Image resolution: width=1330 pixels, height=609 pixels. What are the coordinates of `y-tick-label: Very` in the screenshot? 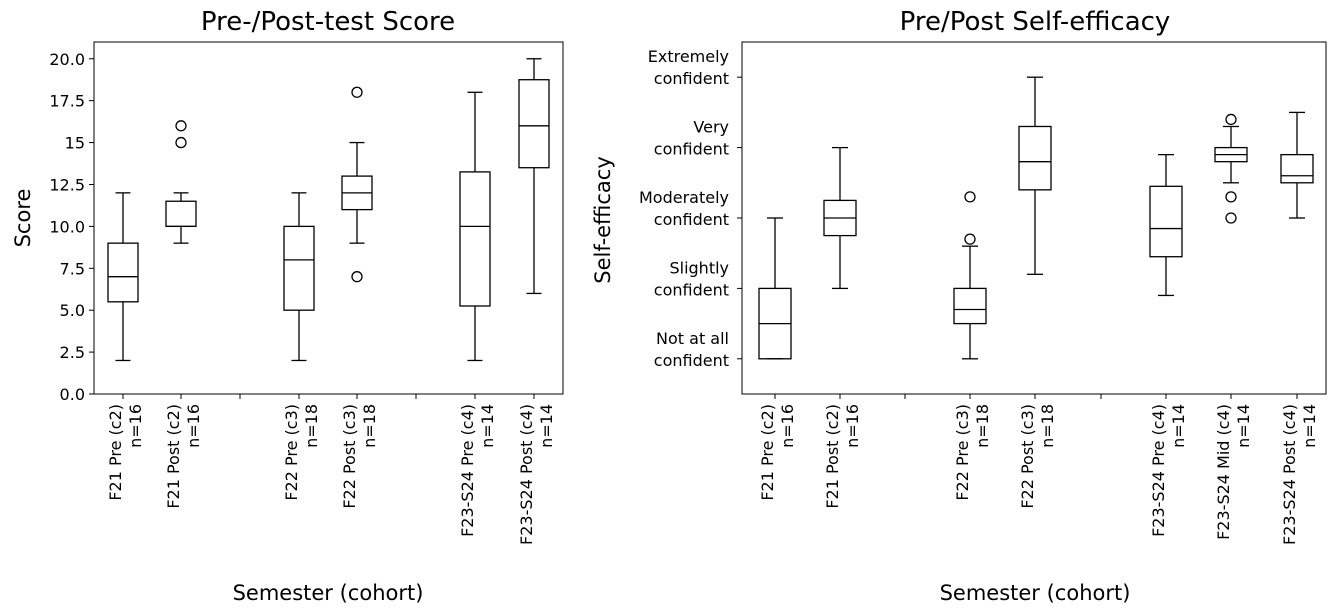 It's located at (711, 127).